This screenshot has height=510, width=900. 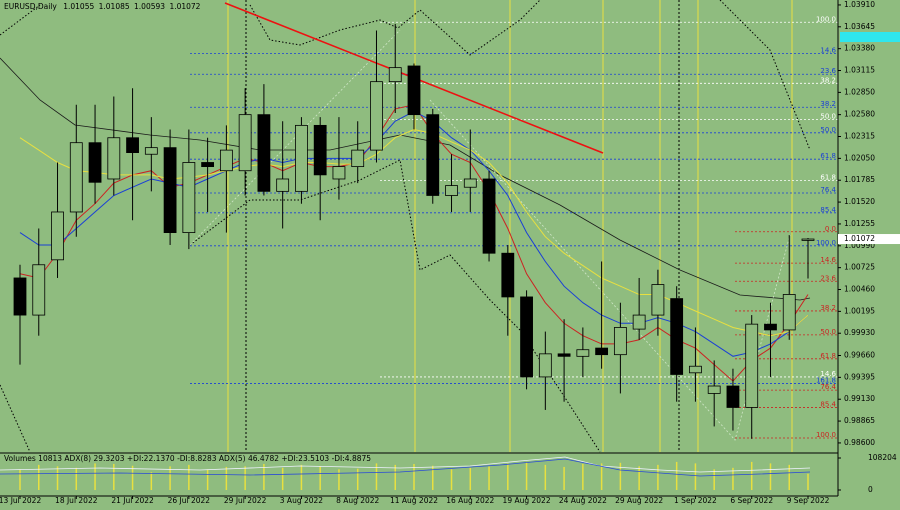 What do you see at coordinates (826, 381) in the screenshot?
I see `fib-label: 161.8` at bounding box center [826, 381].